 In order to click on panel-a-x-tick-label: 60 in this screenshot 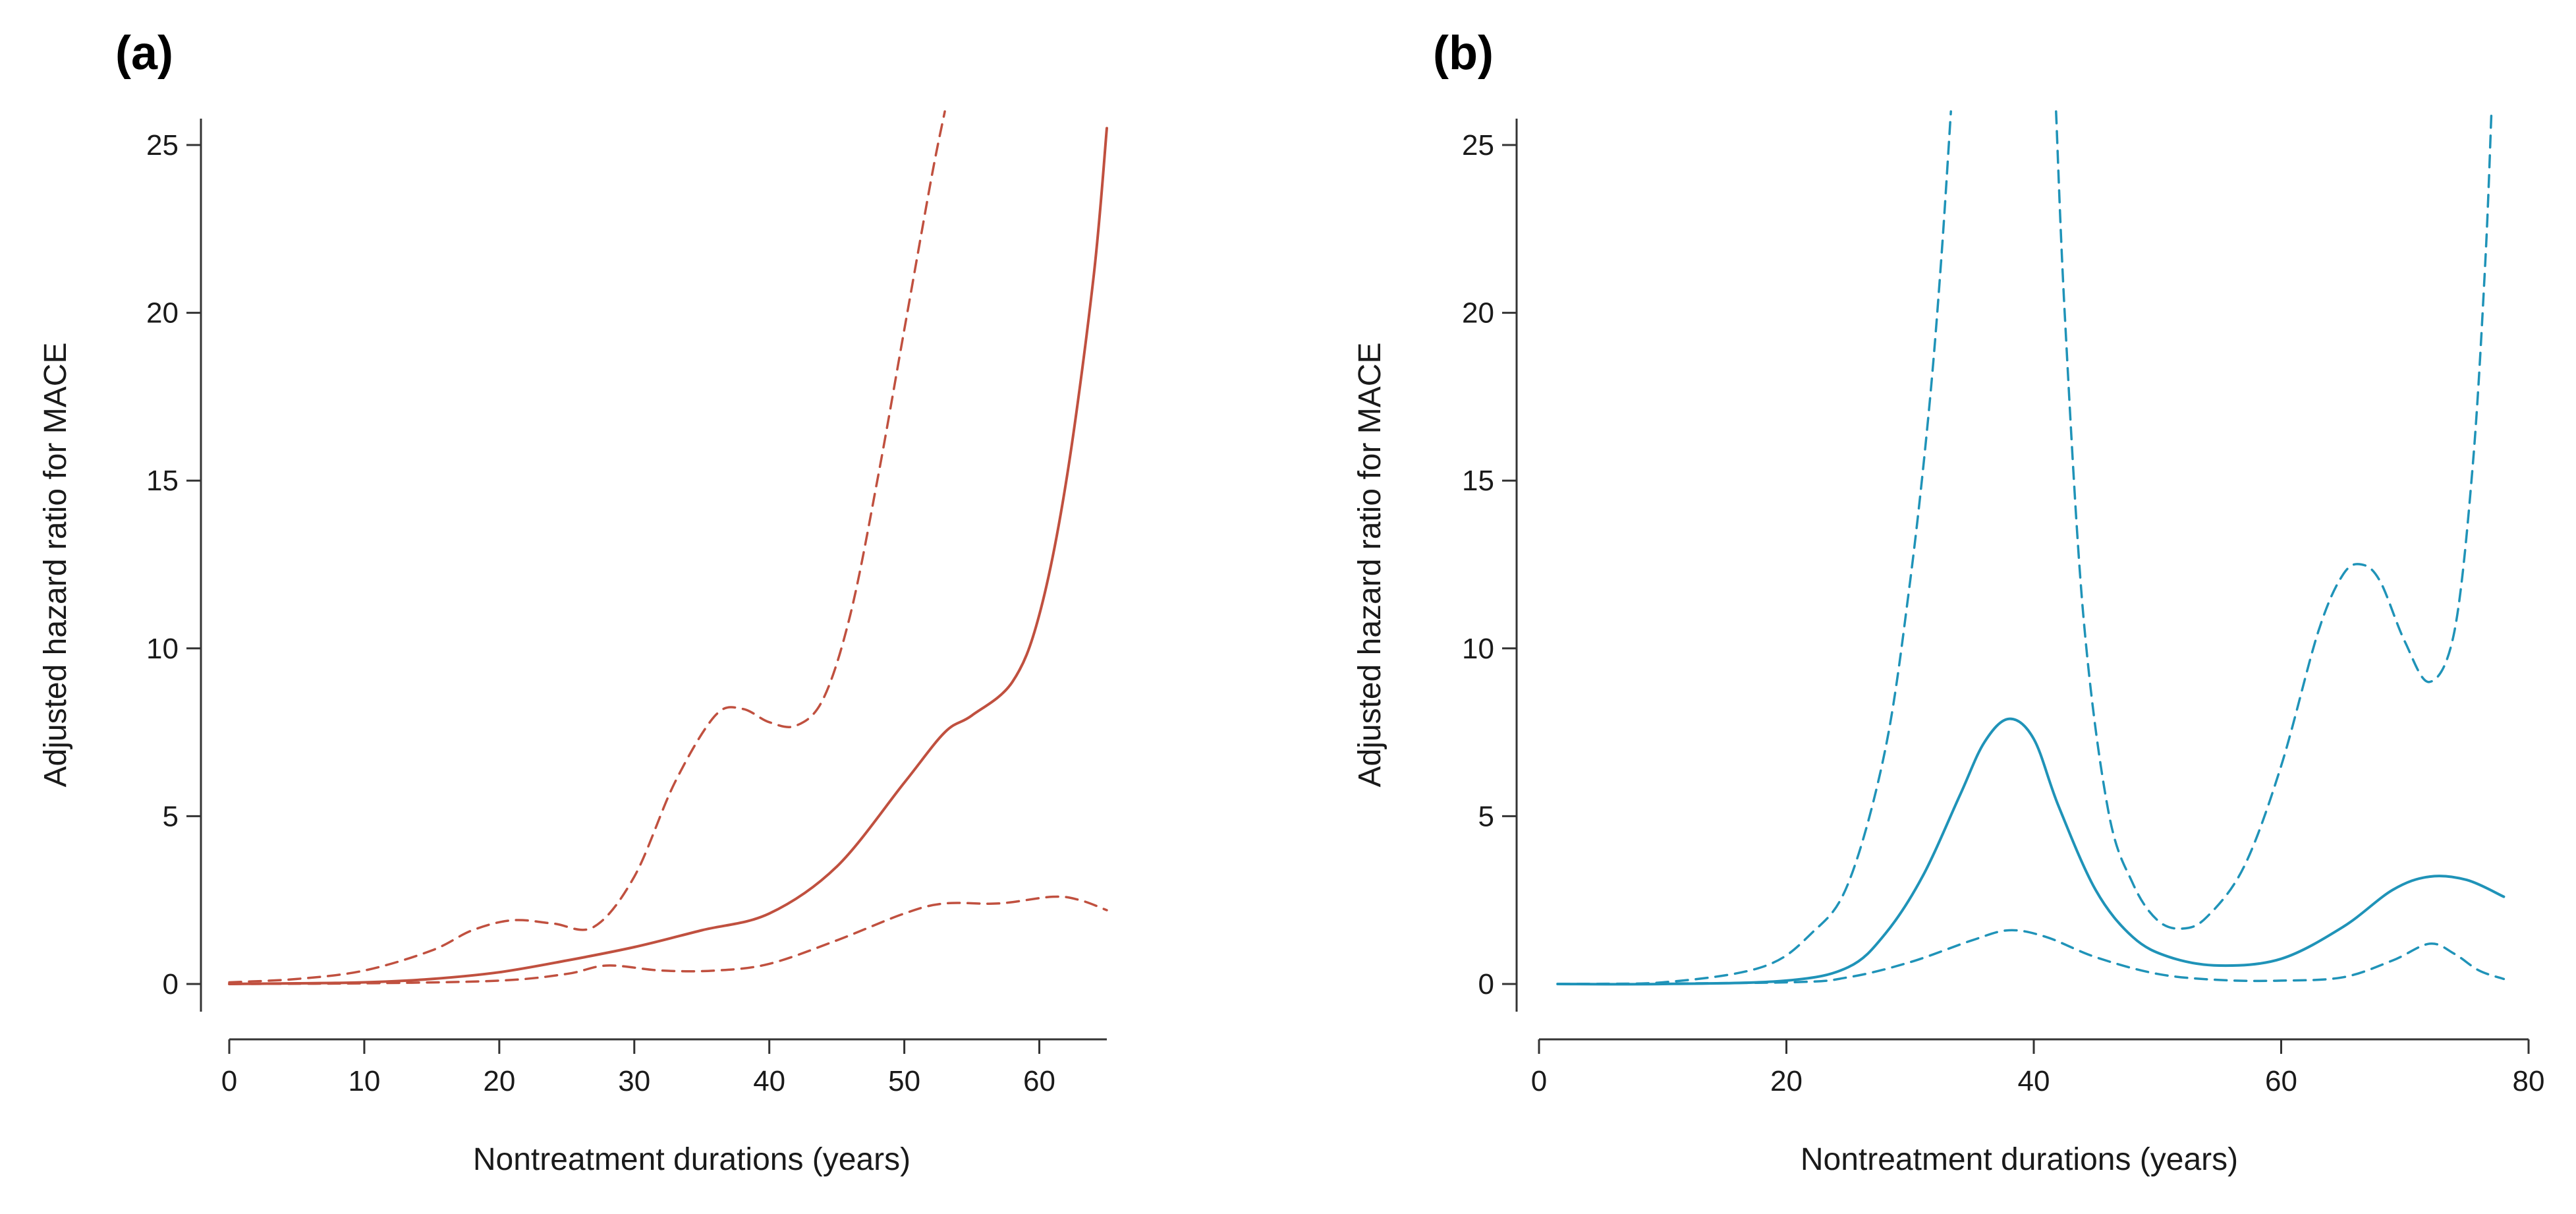, I will do `click(1039, 1081)`.